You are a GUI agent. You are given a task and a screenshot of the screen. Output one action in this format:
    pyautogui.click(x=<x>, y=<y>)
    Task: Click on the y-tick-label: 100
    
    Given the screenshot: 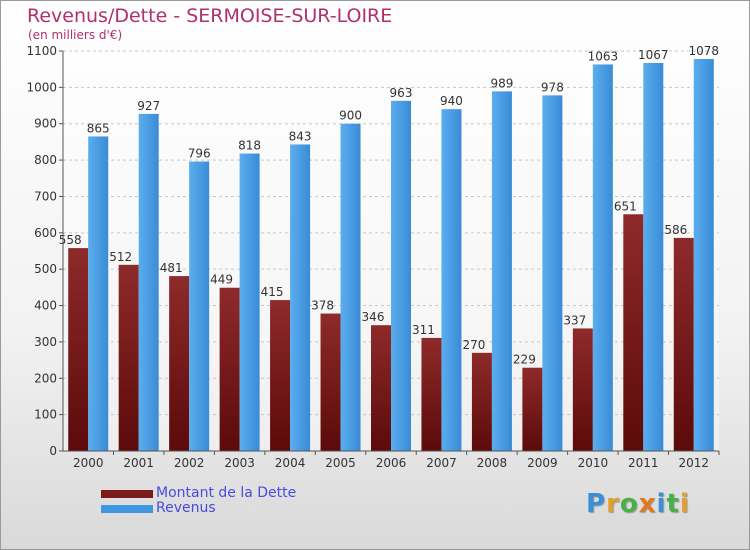 What is the action you would take?
    pyautogui.click(x=45, y=415)
    